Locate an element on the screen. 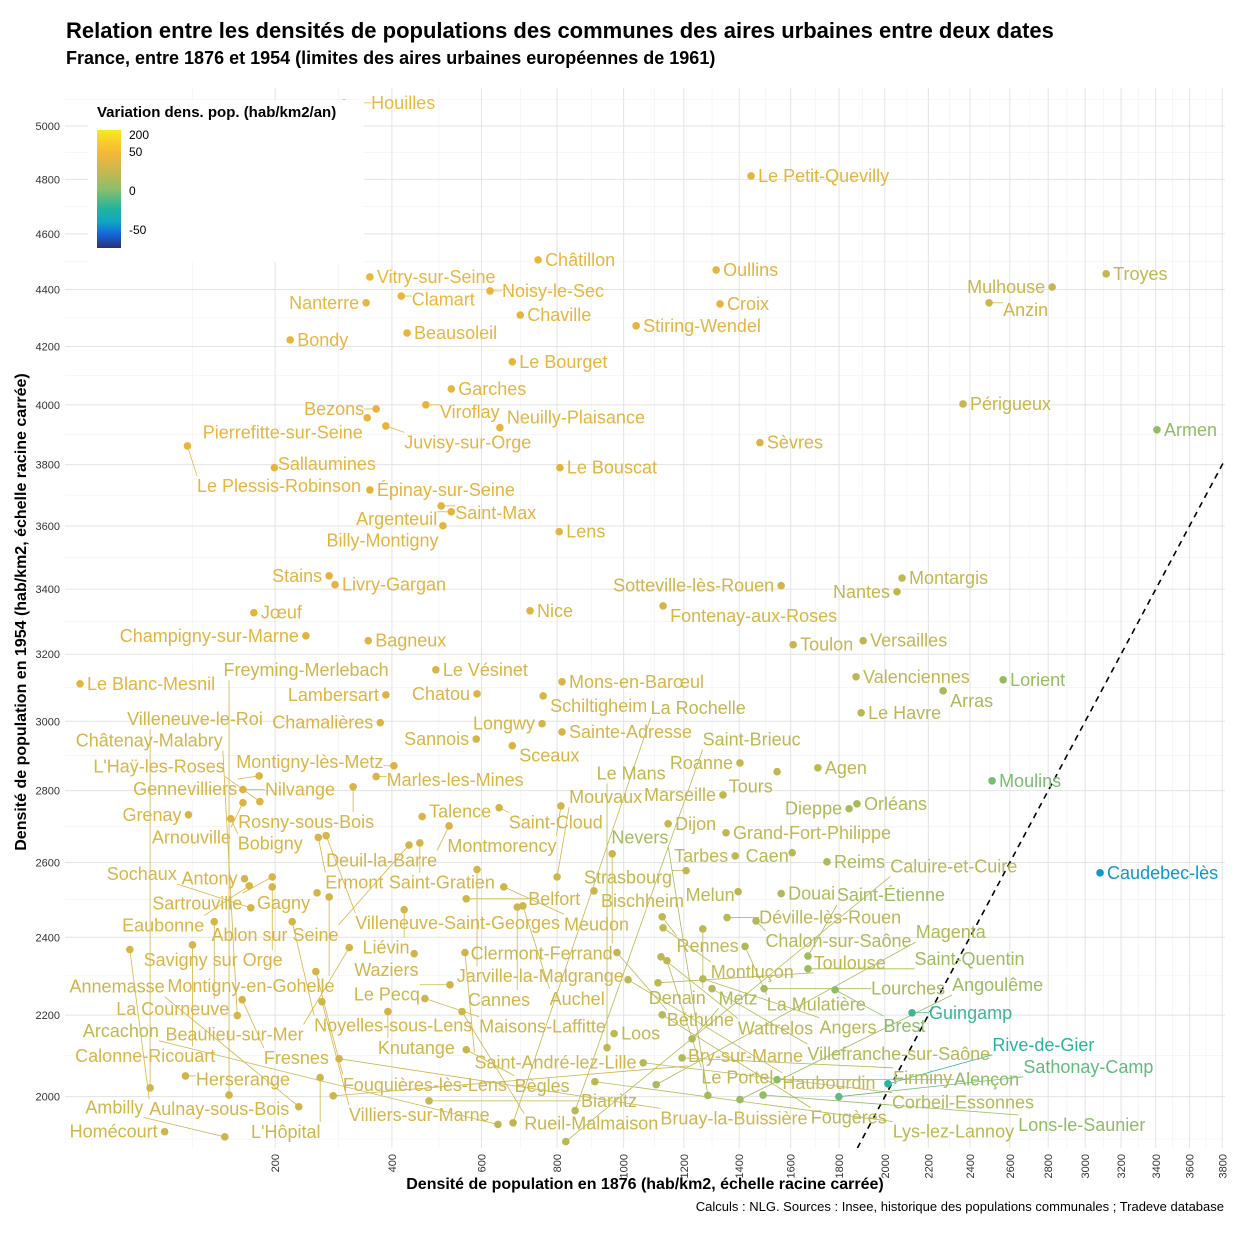  point-label: Haubourdin is located at coordinates (828, 1083).